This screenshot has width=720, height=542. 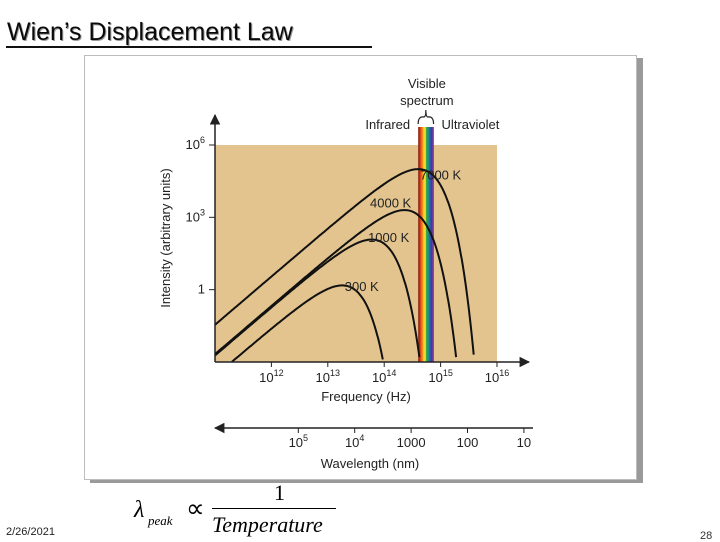 What do you see at coordinates (440, 376) in the screenshot?
I see `x-tick-label: 1015` at bounding box center [440, 376].